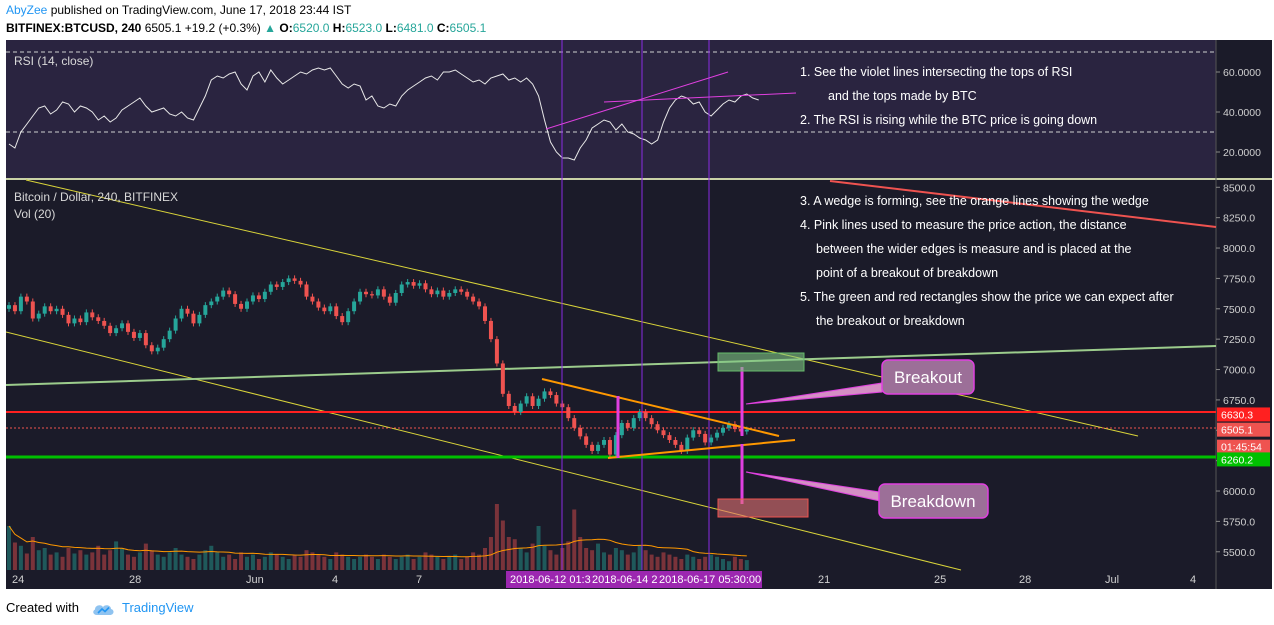 This screenshot has width=1274, height=625. Describe the element at coordinates (383, 114) in the screenshot. I see `rsi-line` at that location.